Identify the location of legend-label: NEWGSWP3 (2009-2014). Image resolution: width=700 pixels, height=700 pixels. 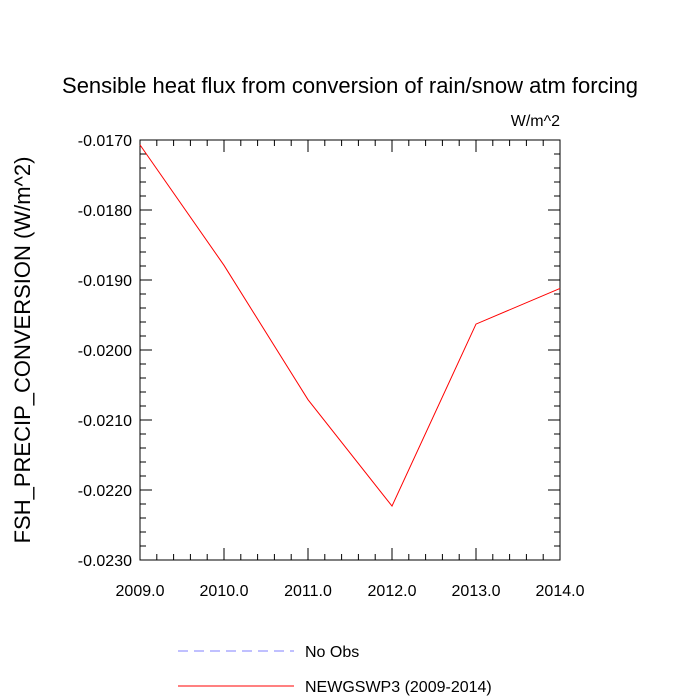
(398, 687).